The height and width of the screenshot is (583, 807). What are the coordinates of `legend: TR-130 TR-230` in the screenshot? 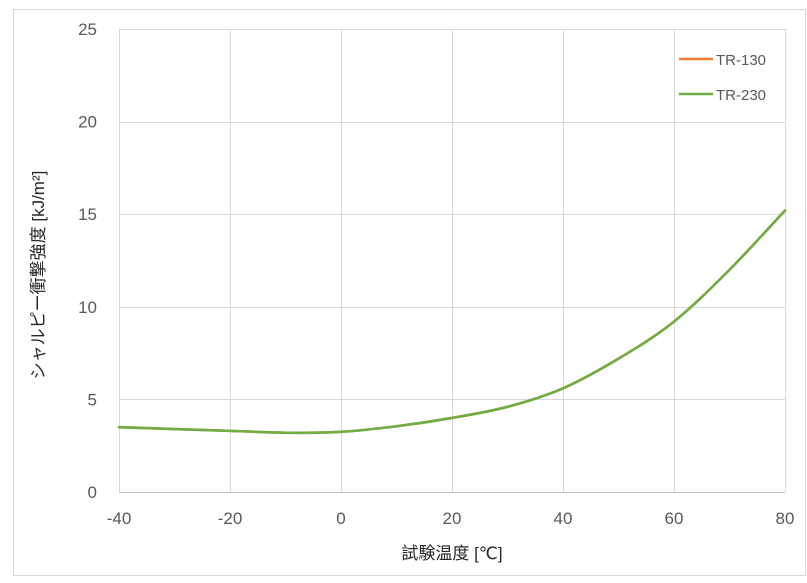 It's located at (722, 78).